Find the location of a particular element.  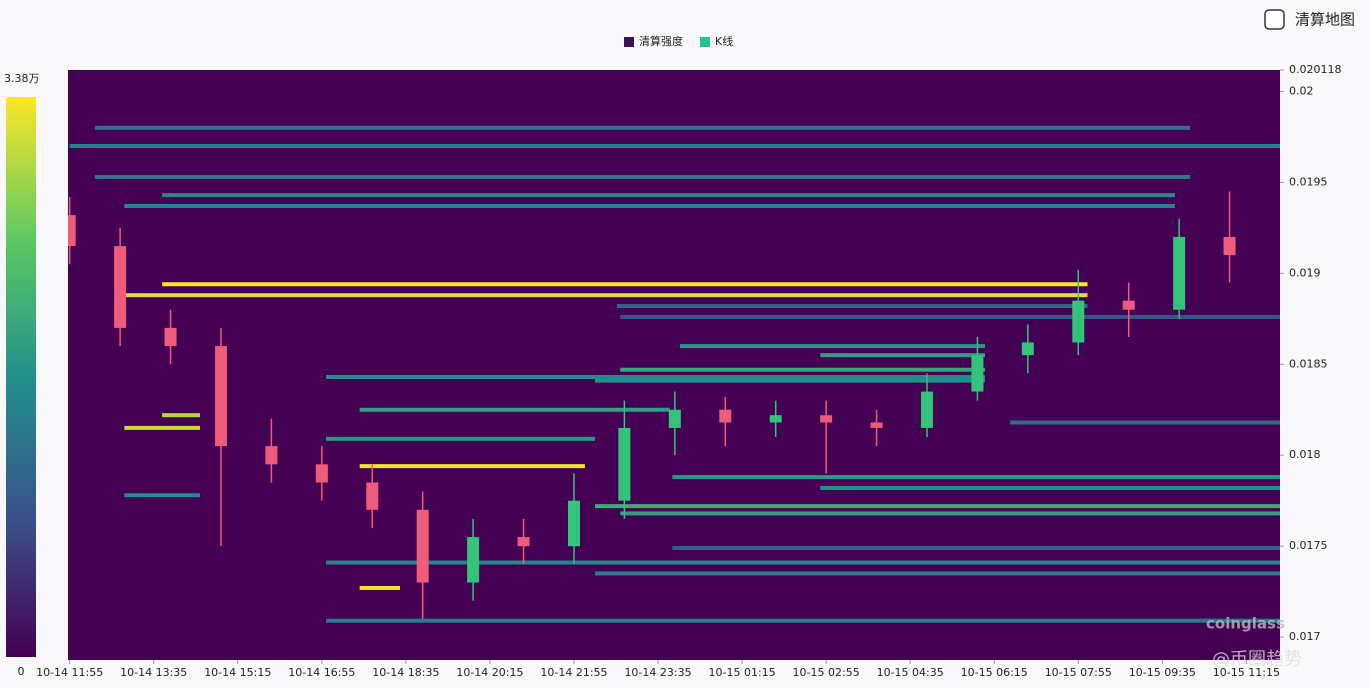

x-tick-label: 10-14 21:55 is located at coordinates (573, 672).